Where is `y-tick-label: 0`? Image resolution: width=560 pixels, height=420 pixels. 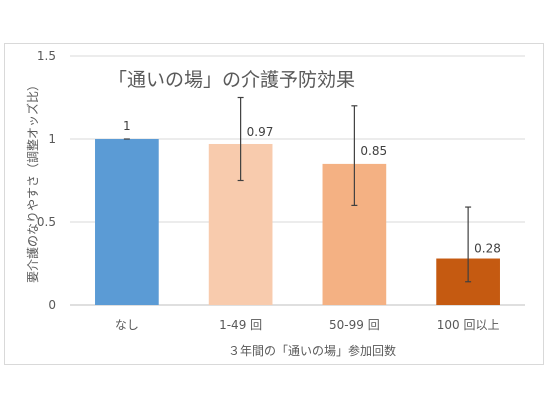
y-tick-label: 0 is located at coordinates (52, 305).